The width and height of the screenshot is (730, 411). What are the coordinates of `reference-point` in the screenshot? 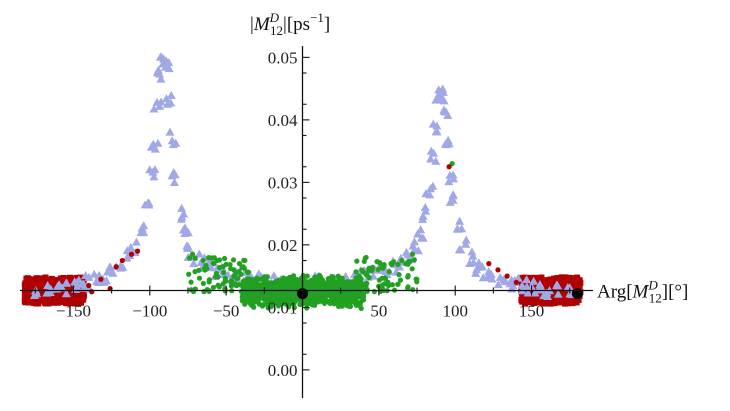 It's located at (577, 294).